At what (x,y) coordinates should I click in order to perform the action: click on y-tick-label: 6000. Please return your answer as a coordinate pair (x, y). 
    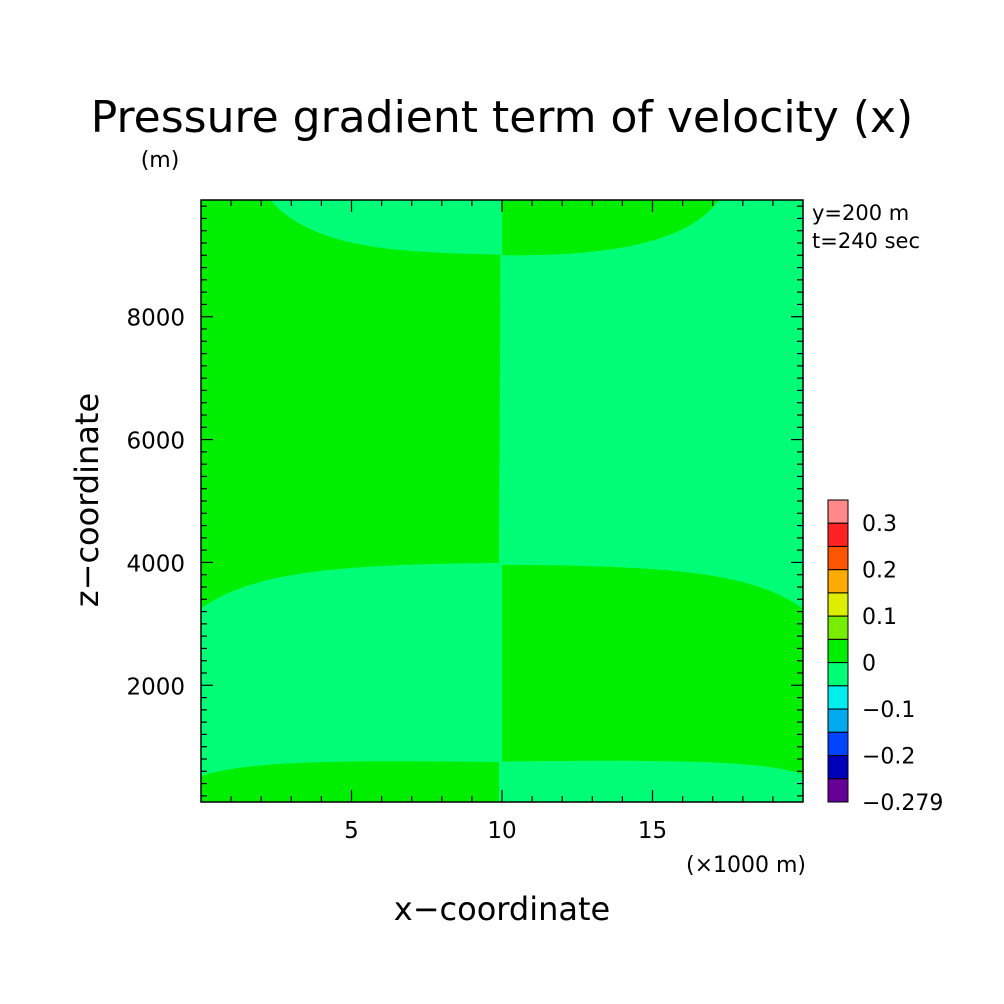
    Looking at the image, I should click on (155, 442).